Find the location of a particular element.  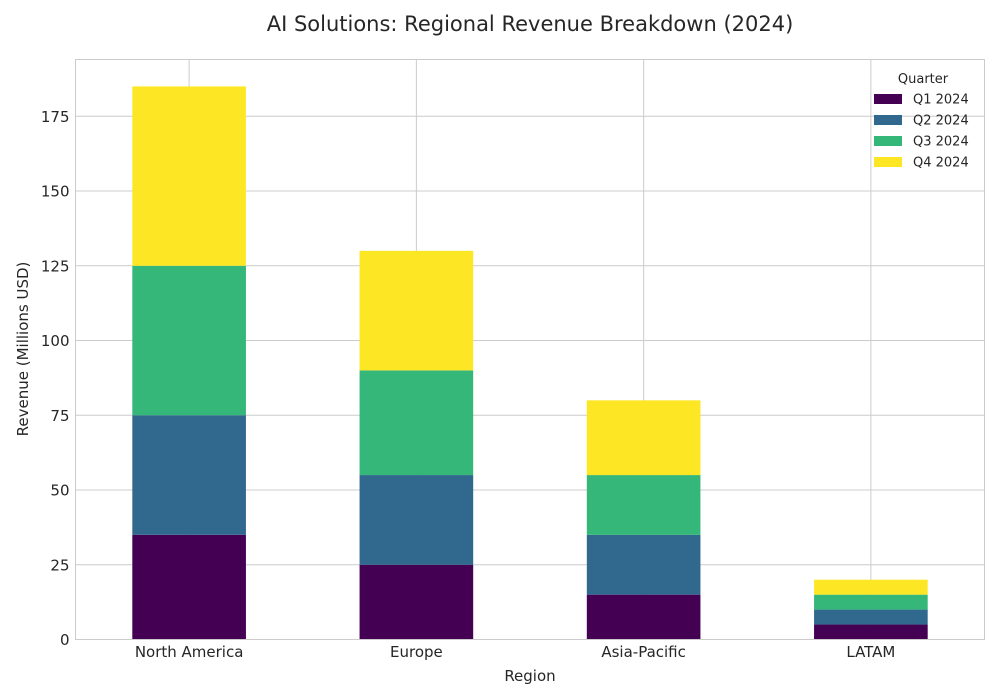

bar-segment-asia-pacific-q2 is located at coordinates (643, 564).